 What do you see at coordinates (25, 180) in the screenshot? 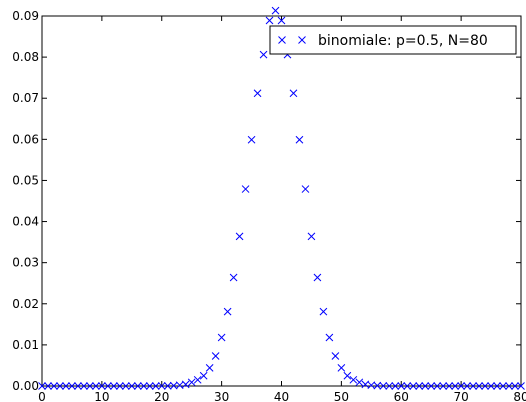
I see `y-tick-label: 0.05` at bounding box center [25, 180].